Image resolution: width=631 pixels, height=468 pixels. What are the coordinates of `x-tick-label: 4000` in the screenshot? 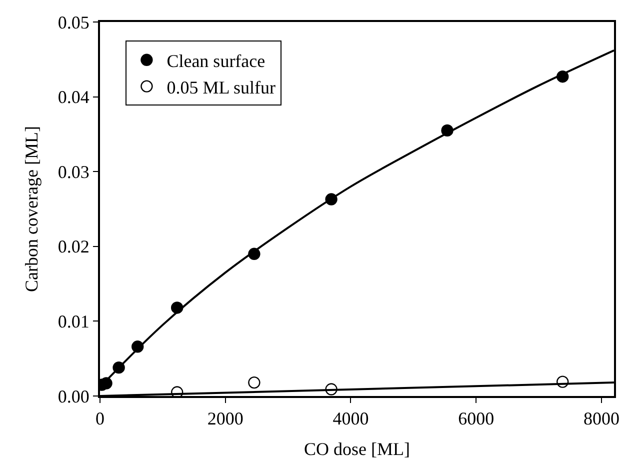 It's located at (350, 418).